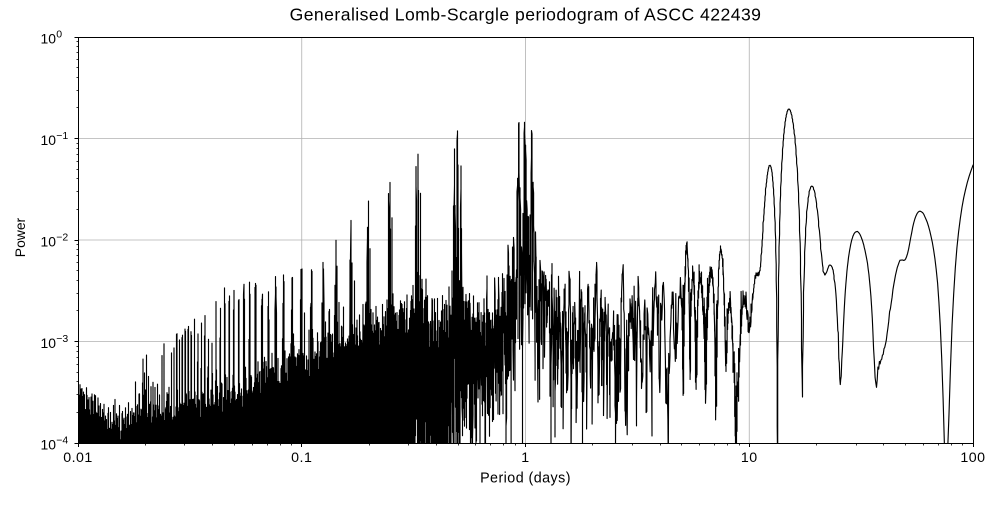 The height and width of the screenshot is (505, 1000). I want to click on svg-text: −2, so click(62, 238).